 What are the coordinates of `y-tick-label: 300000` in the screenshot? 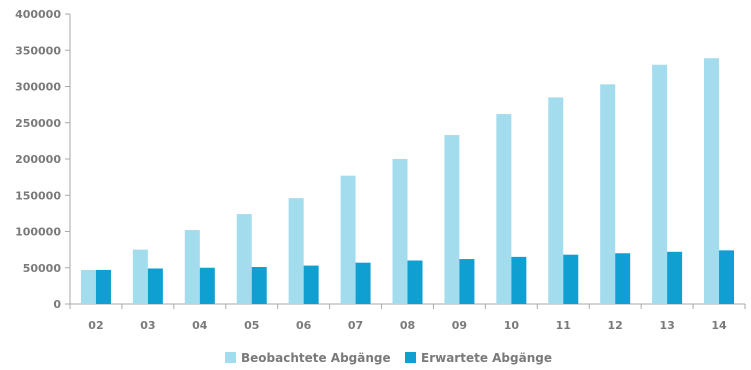 It's located at (38, 87).